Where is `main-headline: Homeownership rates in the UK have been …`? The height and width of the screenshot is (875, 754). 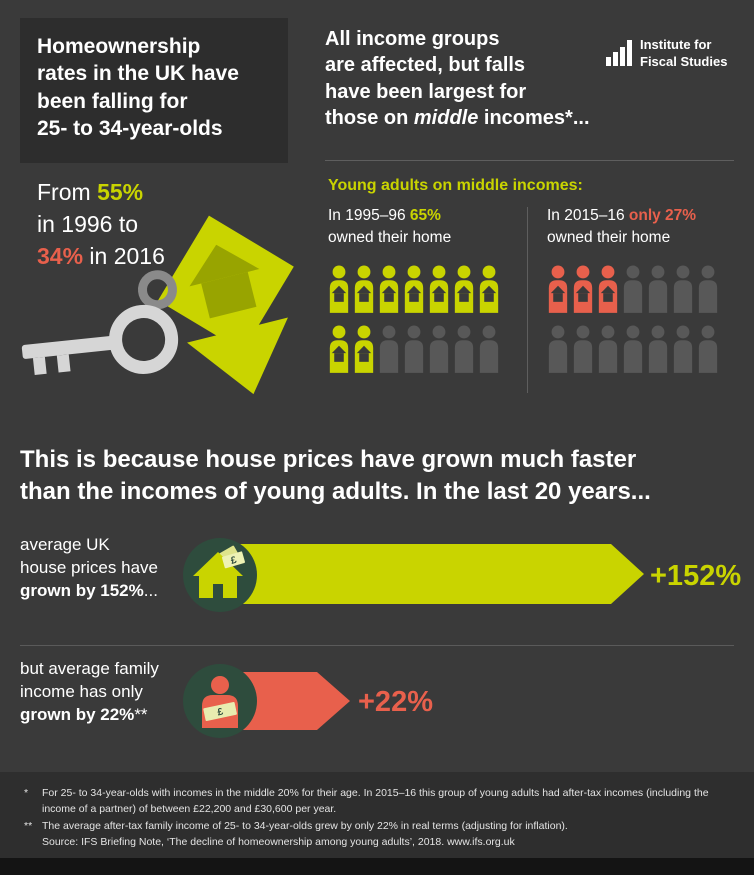
main-headline: Homeownership rates in the UK have been … is located at coordinates (138, 87).